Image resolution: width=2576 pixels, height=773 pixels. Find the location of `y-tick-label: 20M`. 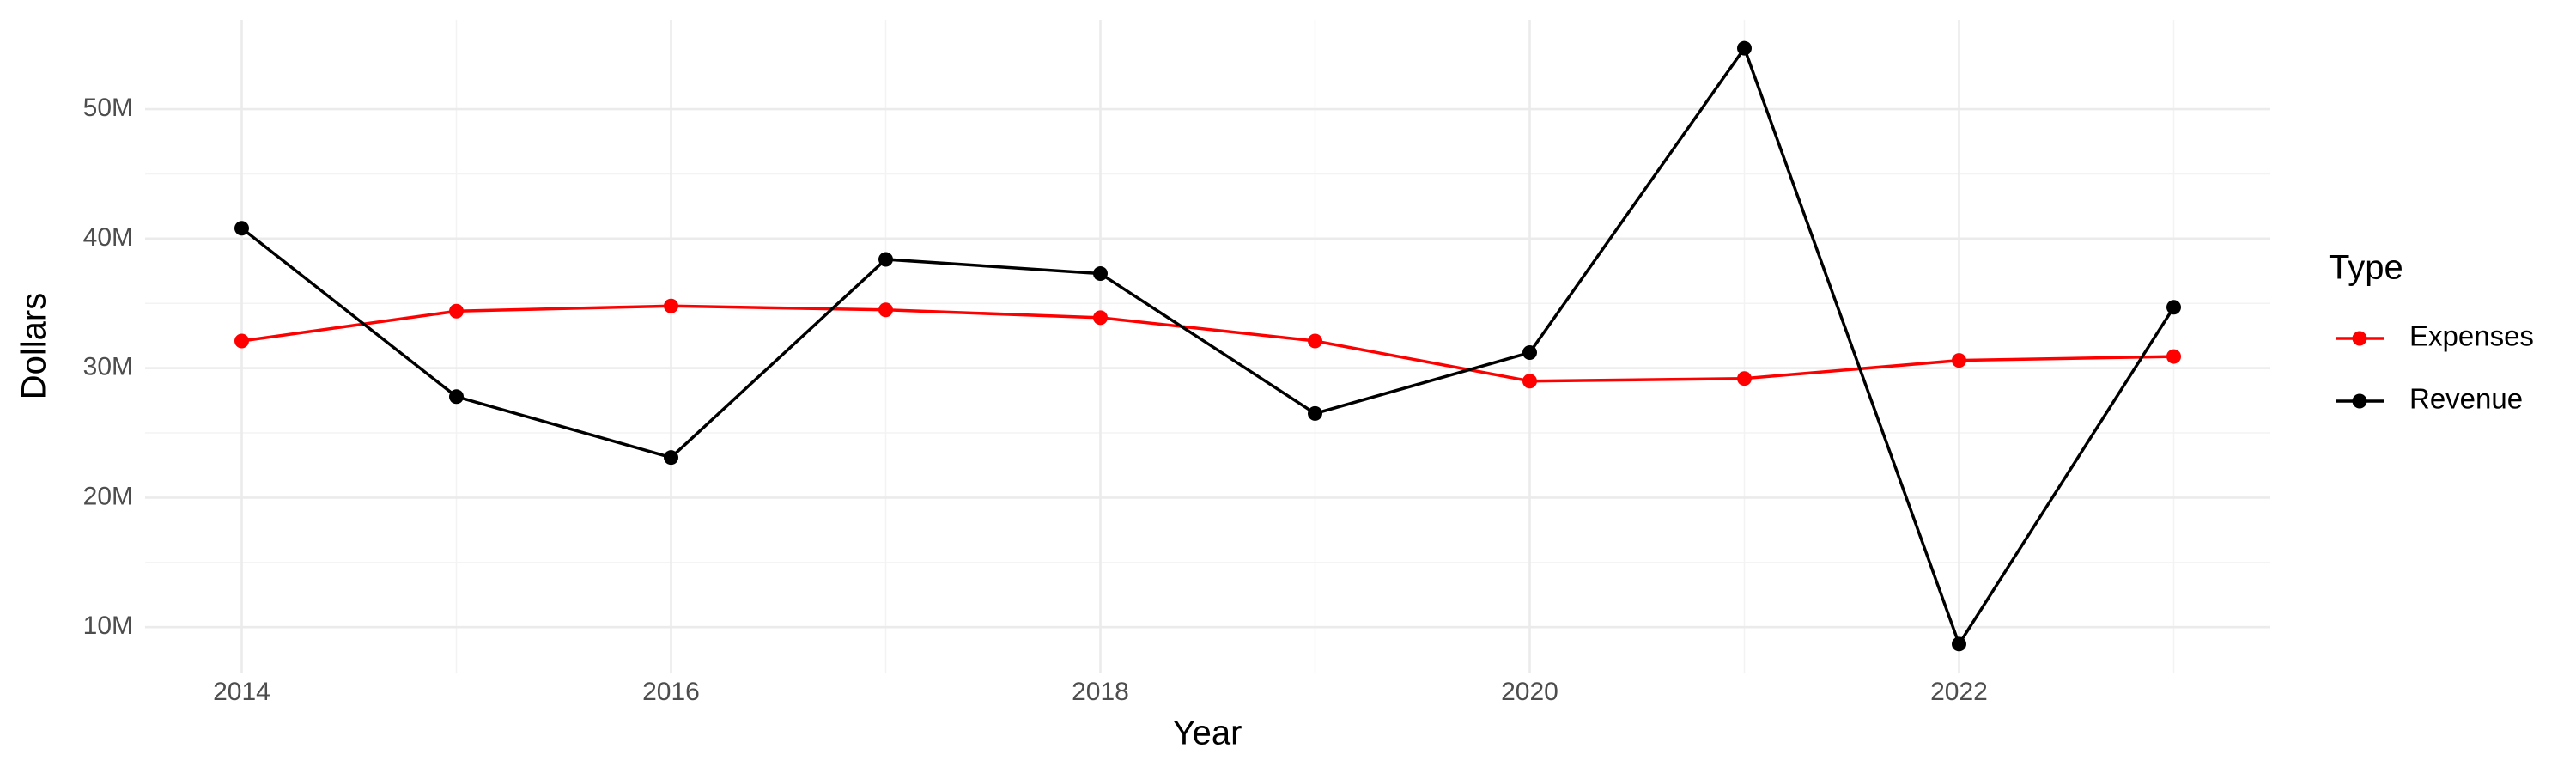

y-tick-label: 20M is located at coordinates (108, 496).